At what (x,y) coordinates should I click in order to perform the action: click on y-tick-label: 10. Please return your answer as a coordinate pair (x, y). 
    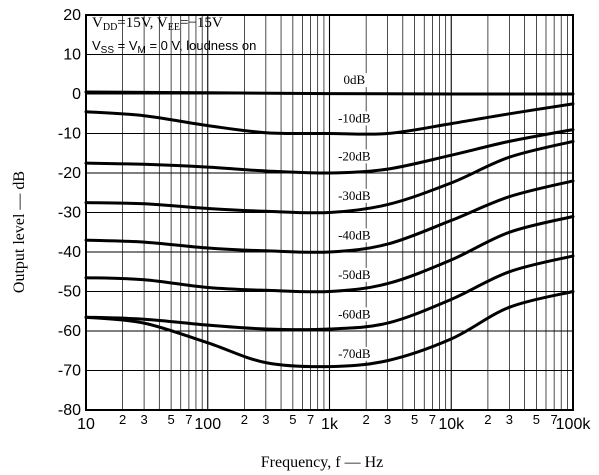
    Looking at the image, I should click on (72, 55).